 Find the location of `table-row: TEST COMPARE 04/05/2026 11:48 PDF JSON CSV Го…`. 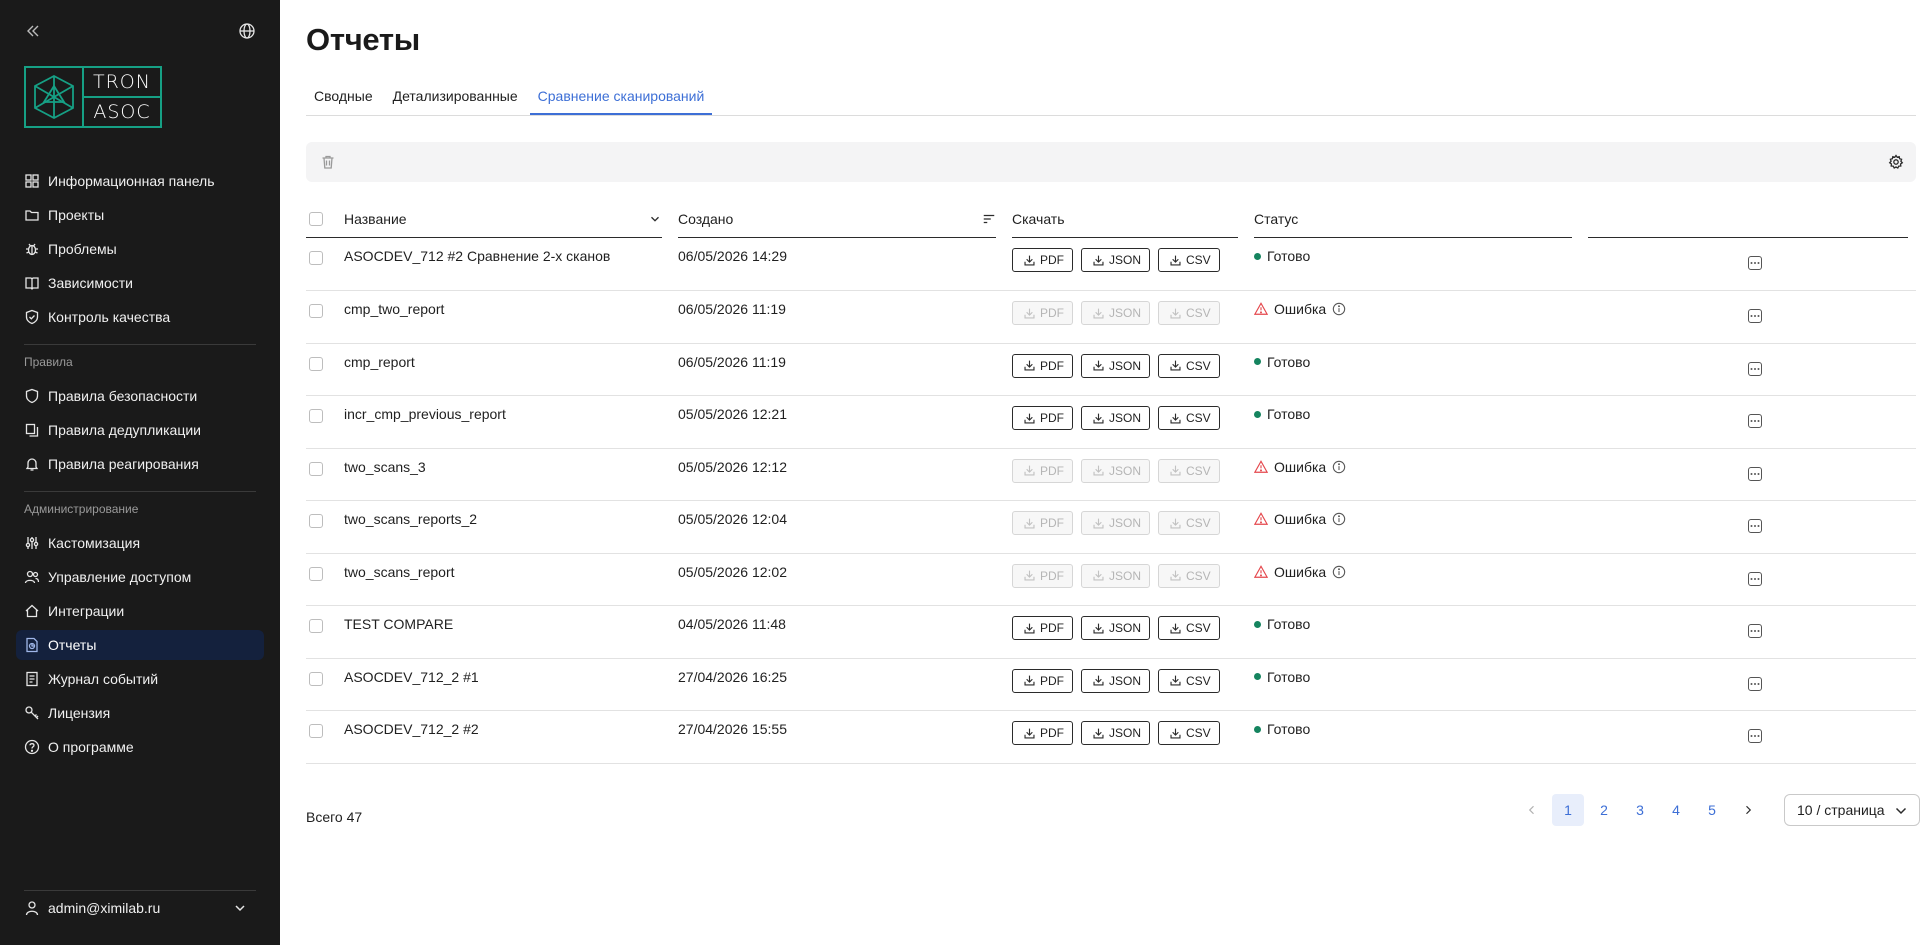

table-row: TEST COMPARE 04/05/2026 11:48 PDF JSON CSV Го… is located at coordinates (1111, 632).